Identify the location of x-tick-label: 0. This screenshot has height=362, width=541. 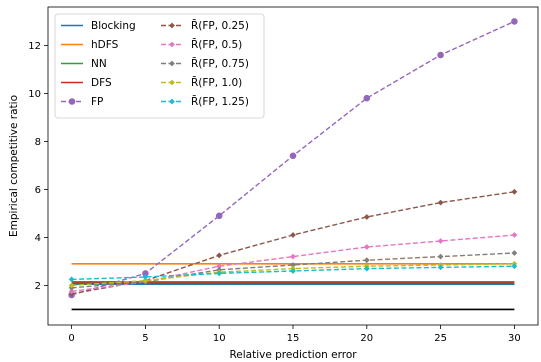
(71, 338).